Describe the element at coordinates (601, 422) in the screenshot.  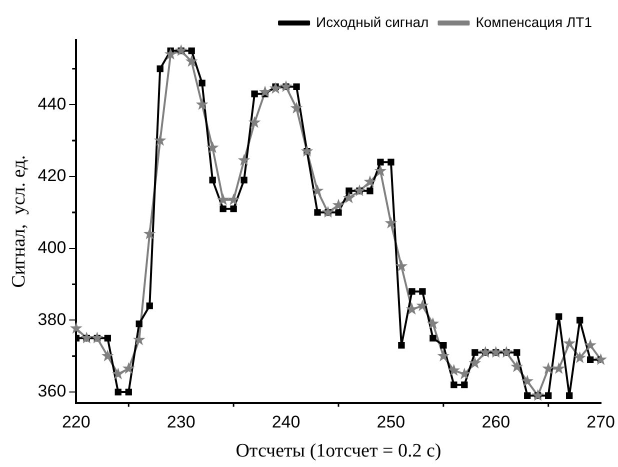
I see `x-tick-label: 270` at that location.